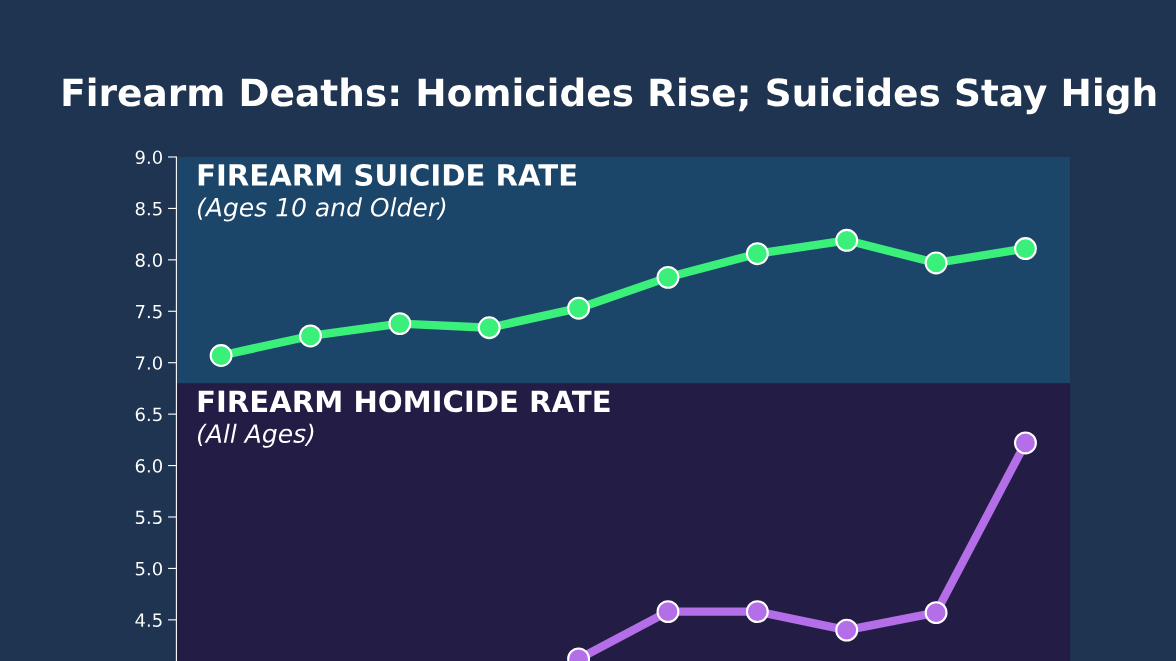 Image resolution: width=1176 pixels, height=661 pixels. Describe the element at coordinates (148, 620) in the screenshot. I see `y-tick-label: 4.5` at that location.